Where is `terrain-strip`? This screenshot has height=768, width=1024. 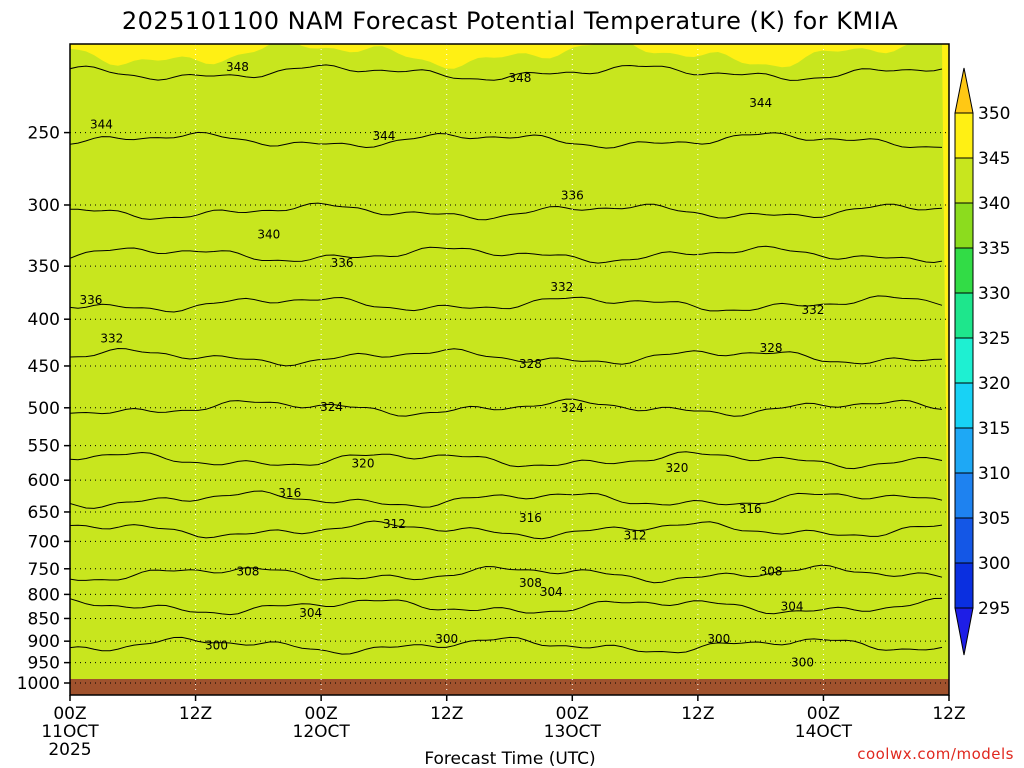 terrain-strip is located at coordinates (509, 687).